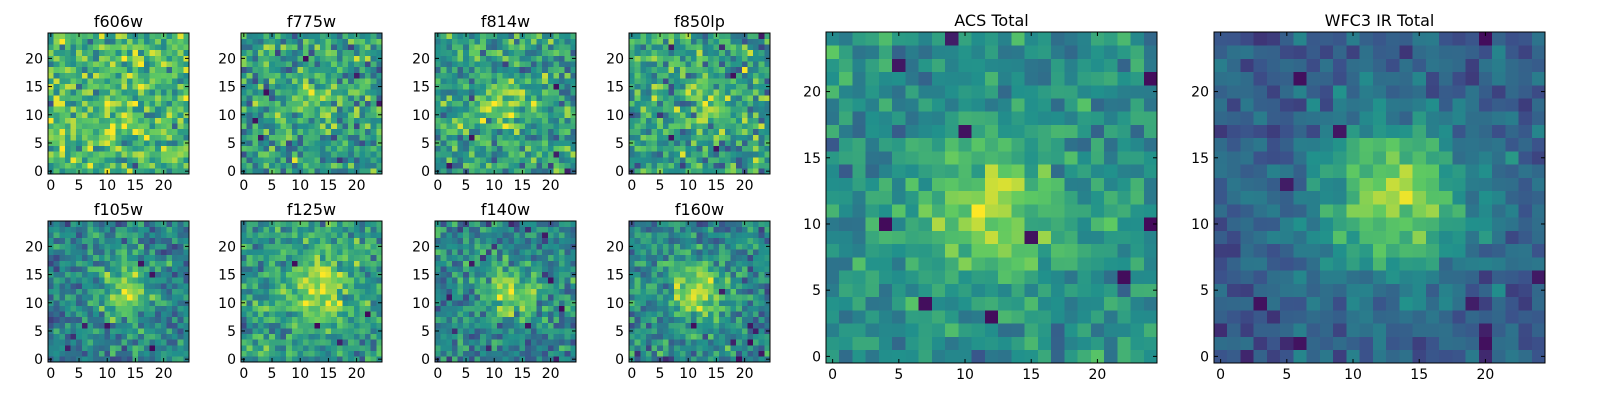 The width and height of the screenshot is (1600, 400). Describe the element at coordinates (272, 374) in the screenshot. I see `x-tick-label: 5` at that location.